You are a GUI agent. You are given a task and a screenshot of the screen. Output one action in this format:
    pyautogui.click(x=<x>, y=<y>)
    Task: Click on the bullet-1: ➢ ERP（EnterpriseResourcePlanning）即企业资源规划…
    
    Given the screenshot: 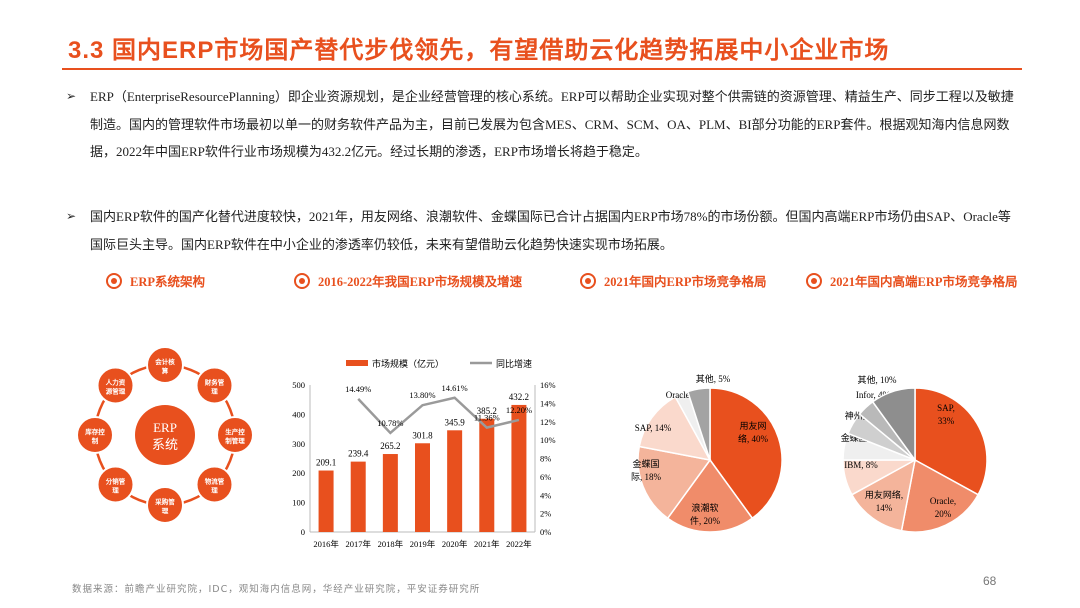 What is the action you would take?
    pyautogui.click(x=541, y=124)
    